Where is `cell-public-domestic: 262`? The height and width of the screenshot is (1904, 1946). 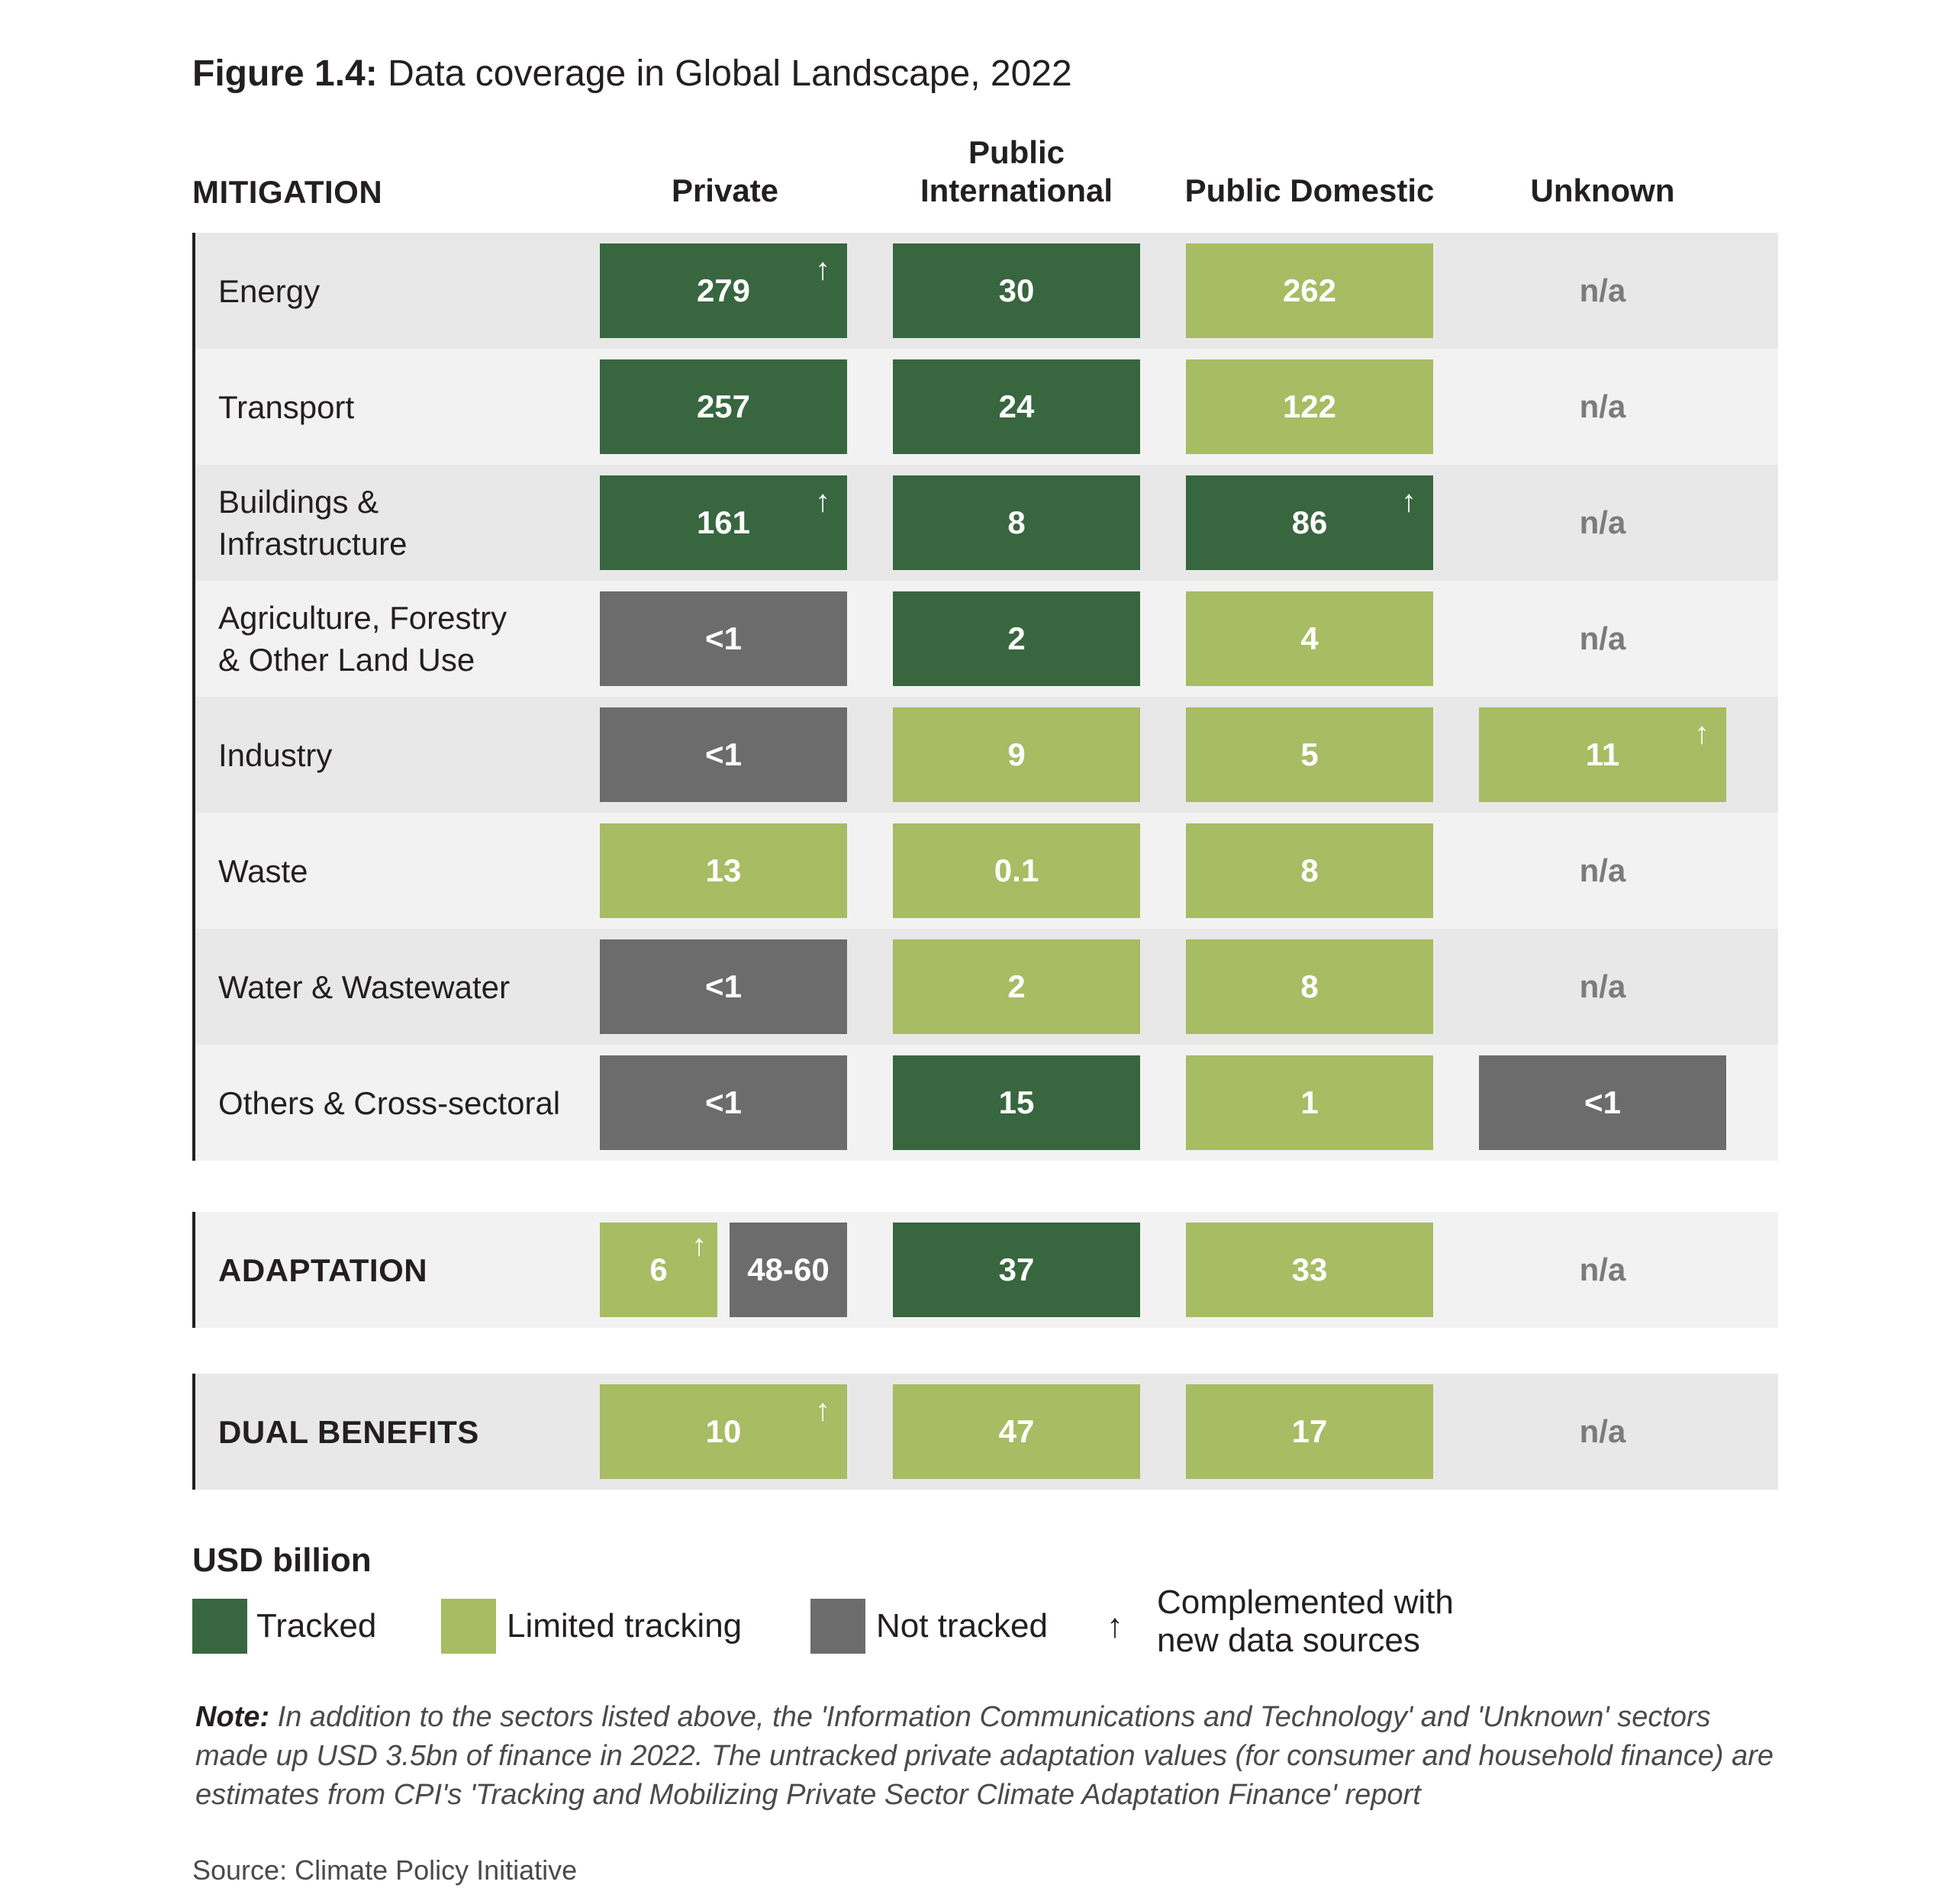 cell-public-domestic: 262 is located at coordinates (1309, 290).